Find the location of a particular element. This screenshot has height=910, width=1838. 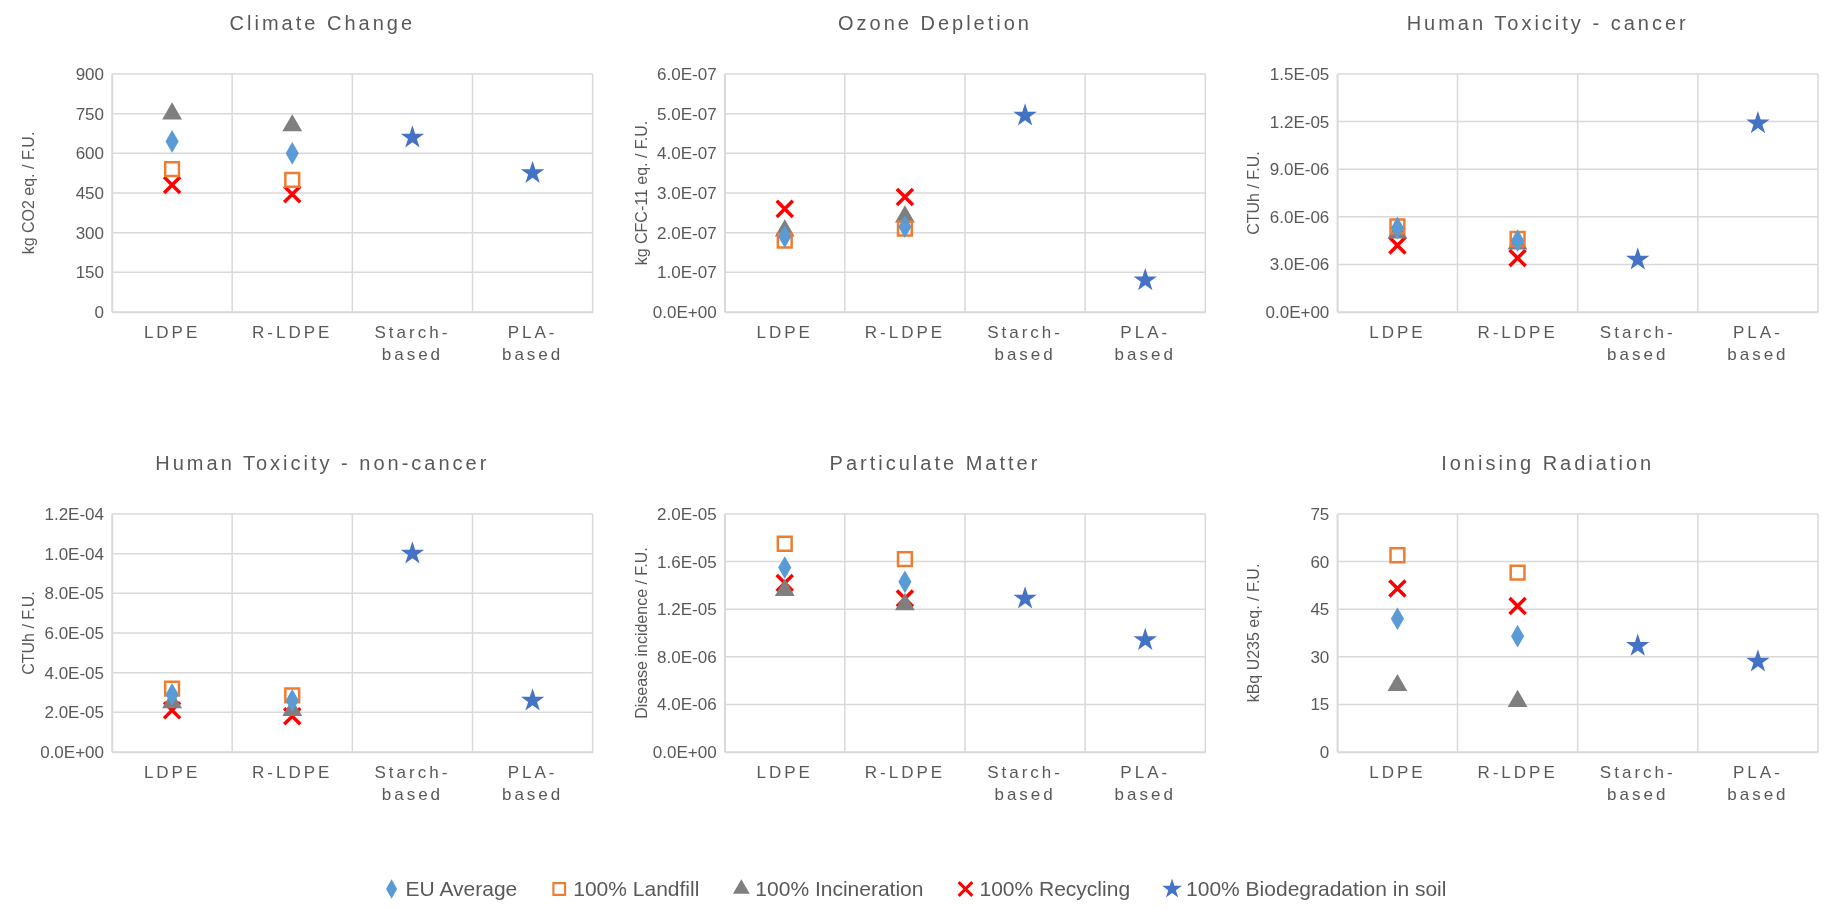

chart-title: Human Toxicity - non-cancer is located at coordinates (322, 463).